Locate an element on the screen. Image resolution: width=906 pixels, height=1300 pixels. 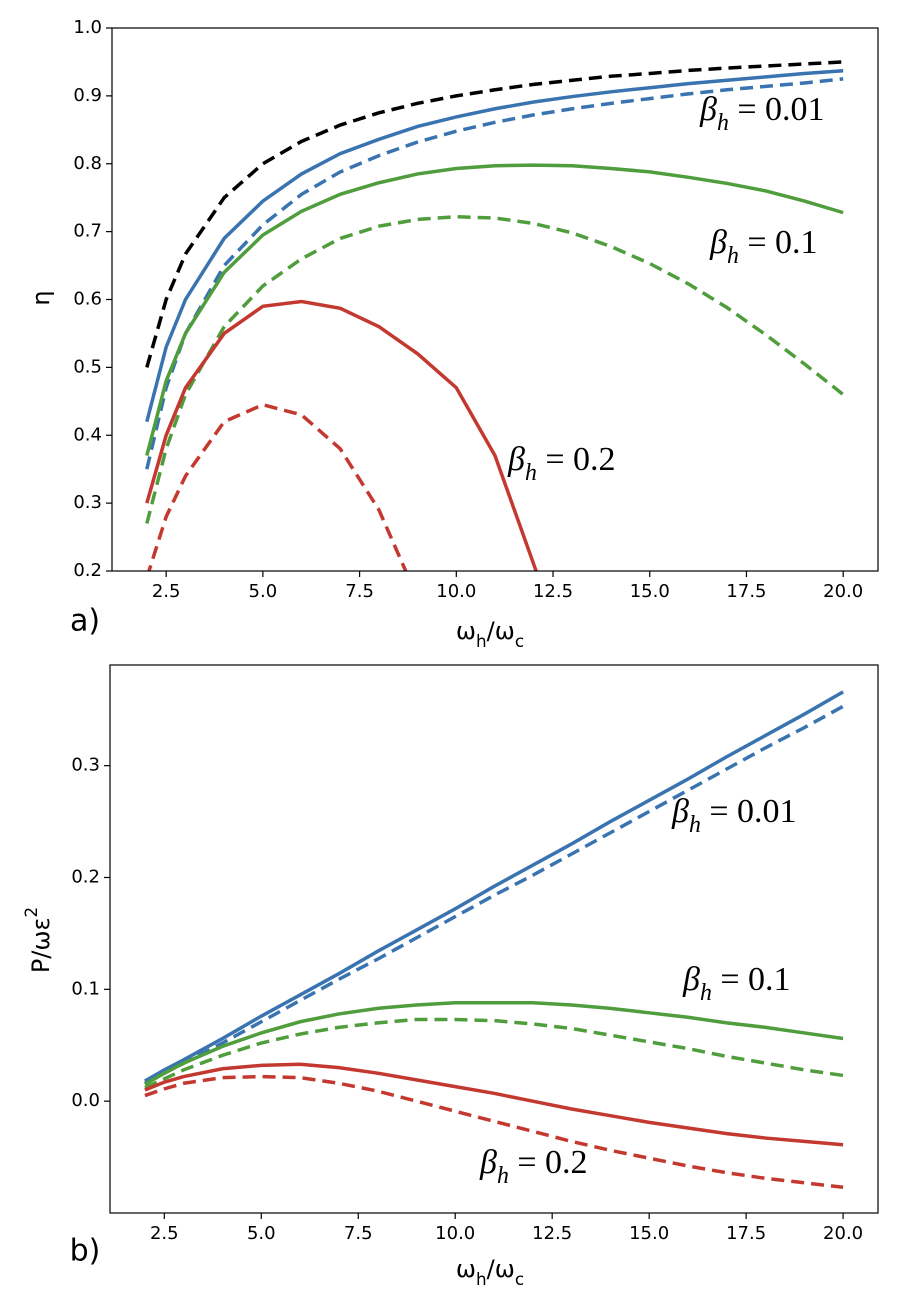
y-tick-label: 0.1 is located at coordinates (85, 988).